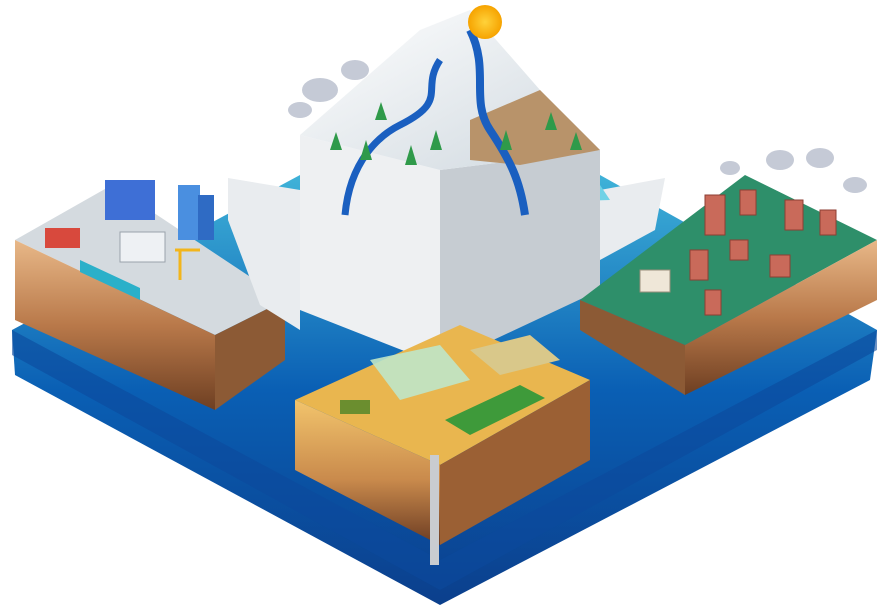 This screenshot has width=877, height=607. Describe the element at coordinates (130, 200) in the screenshot. I see `office-building` at that location.